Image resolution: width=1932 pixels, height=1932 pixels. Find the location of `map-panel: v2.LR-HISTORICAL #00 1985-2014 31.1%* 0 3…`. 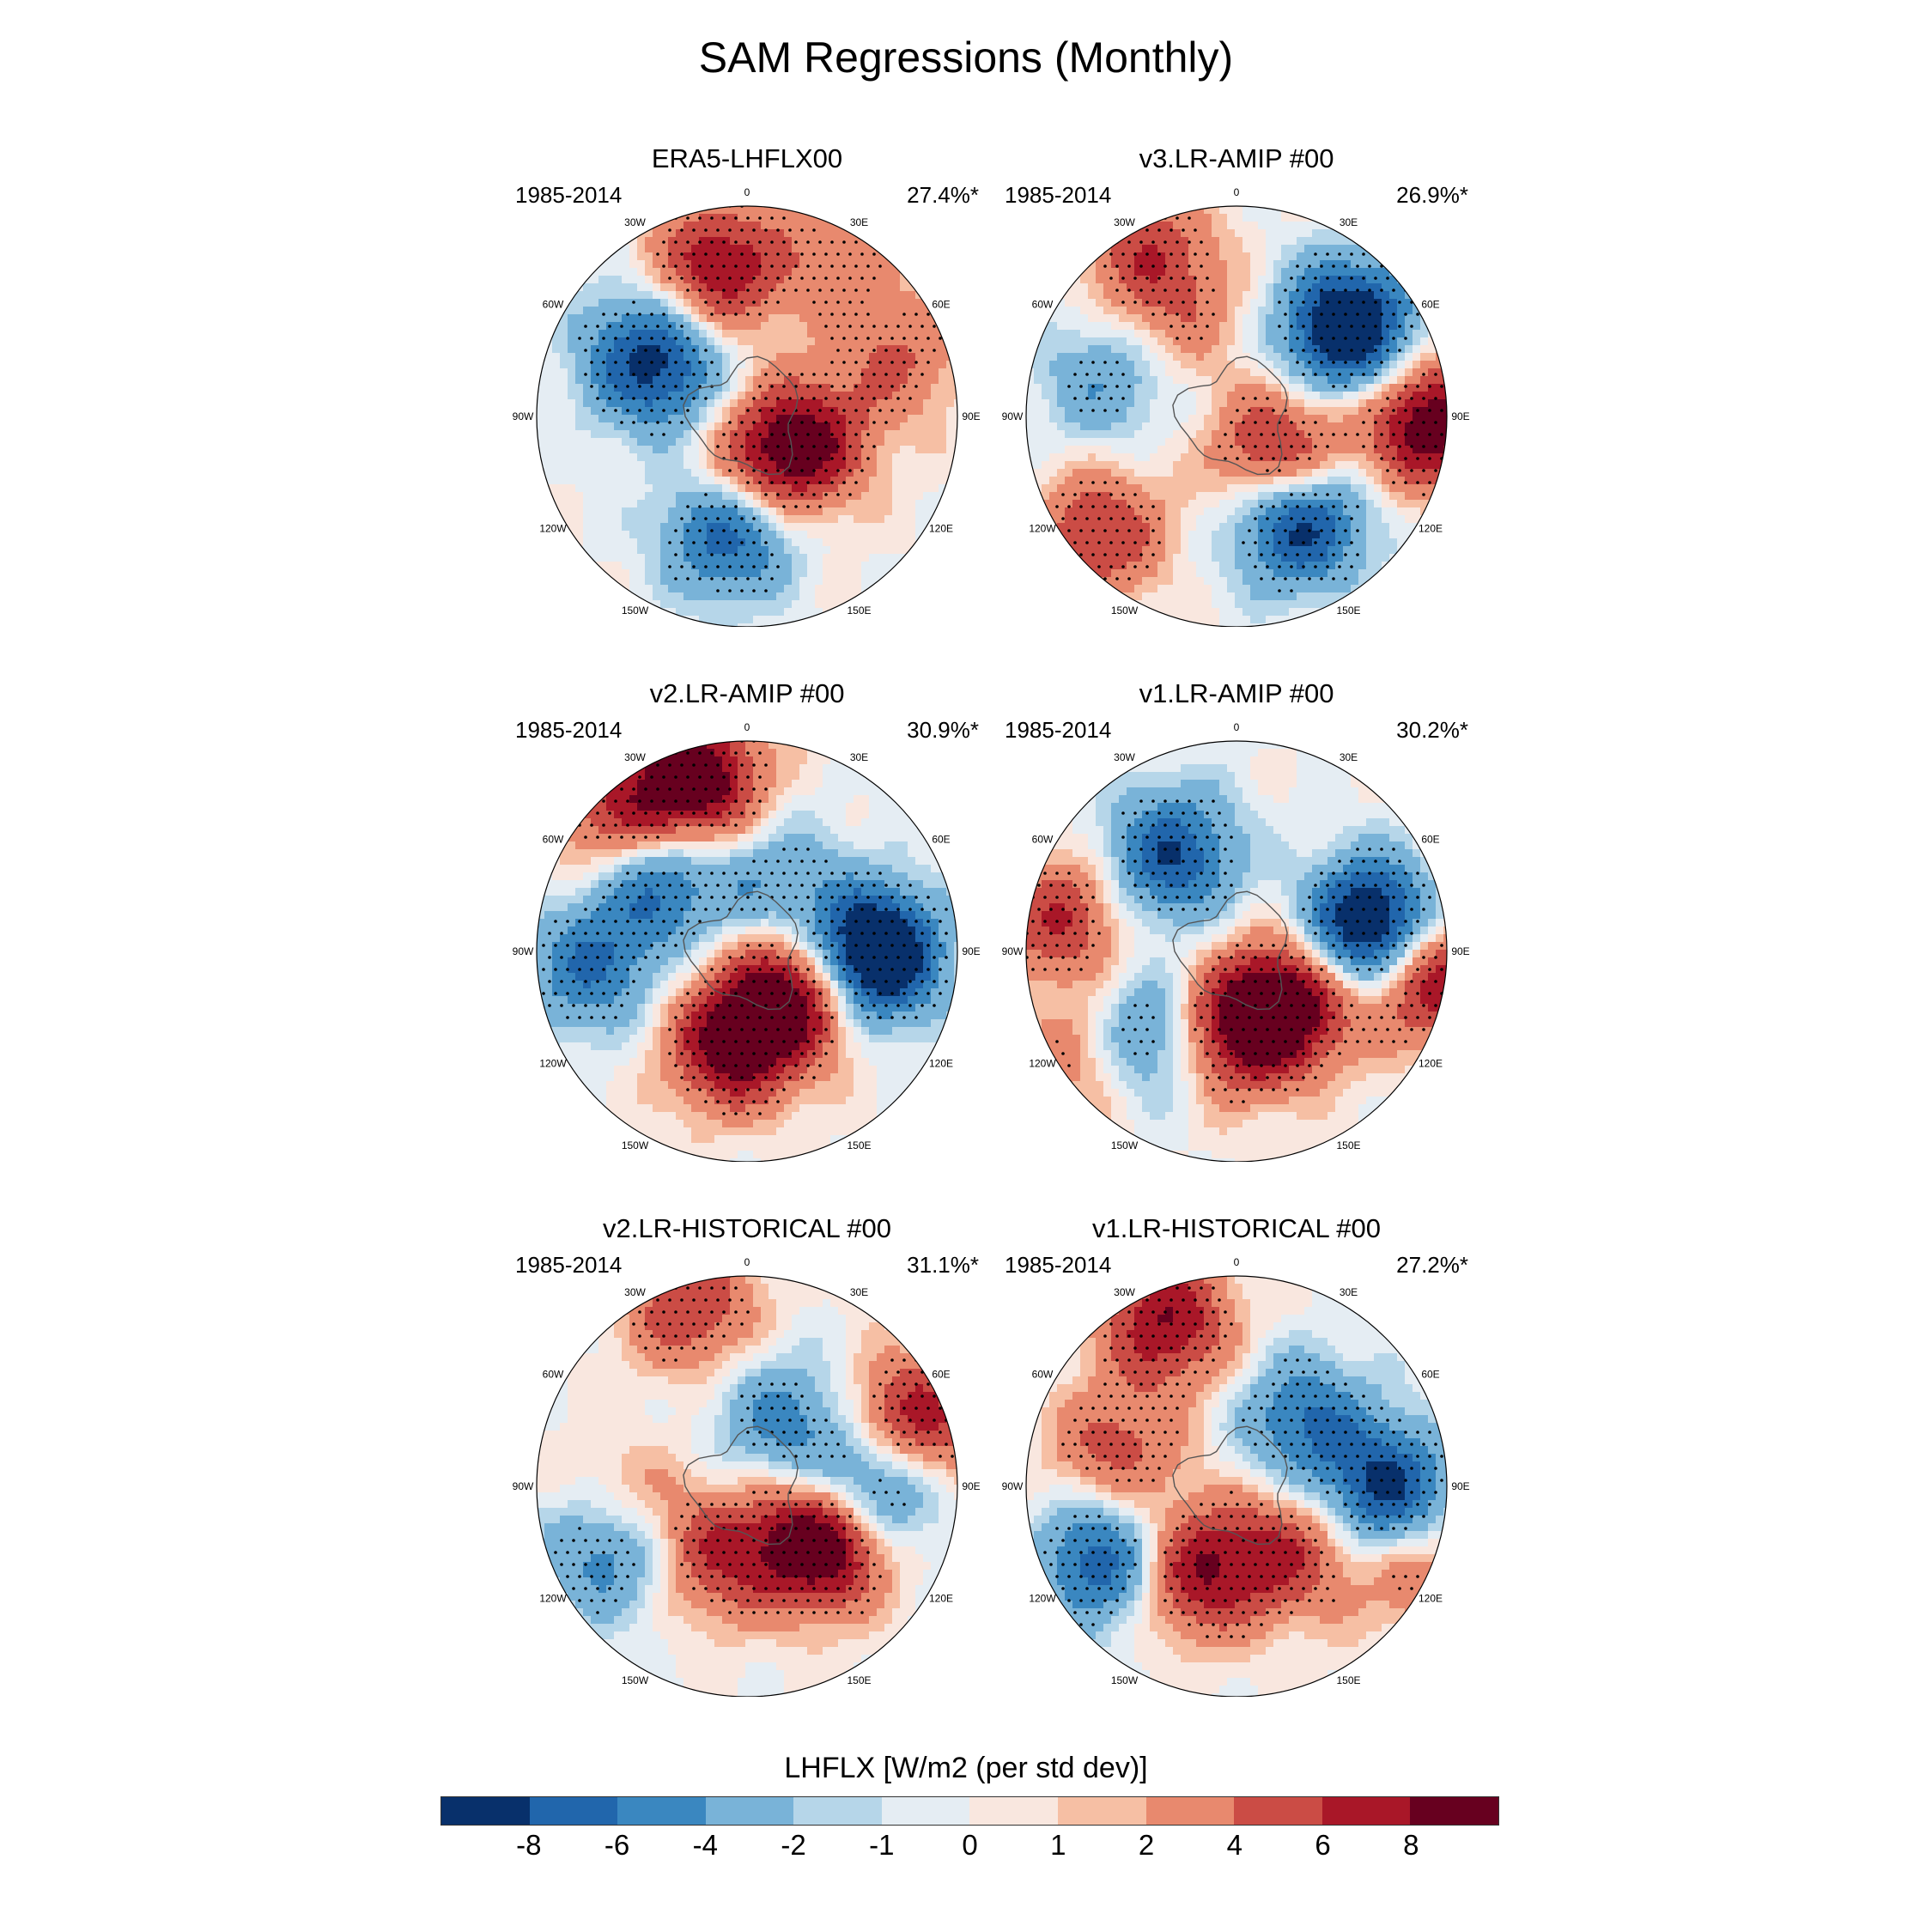

map-panel: v2.LR-HISTORICAL #00 1985-2014 31.1%* 0 3… is located at coordinates (747, 1455).